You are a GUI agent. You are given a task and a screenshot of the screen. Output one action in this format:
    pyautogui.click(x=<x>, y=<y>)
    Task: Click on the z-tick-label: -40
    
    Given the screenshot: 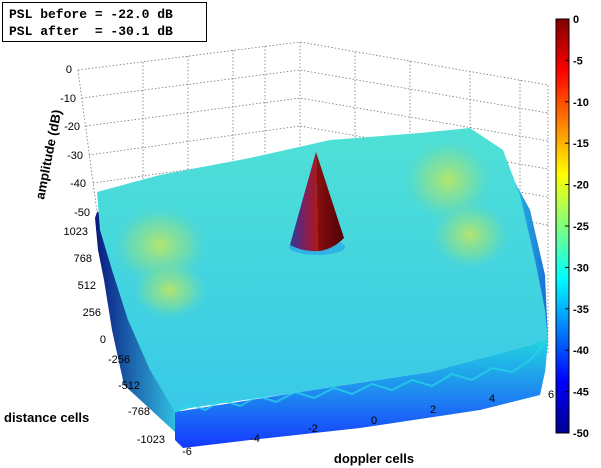 What is the action you would take?
    pyautogui.click(x=78, y=184)
    